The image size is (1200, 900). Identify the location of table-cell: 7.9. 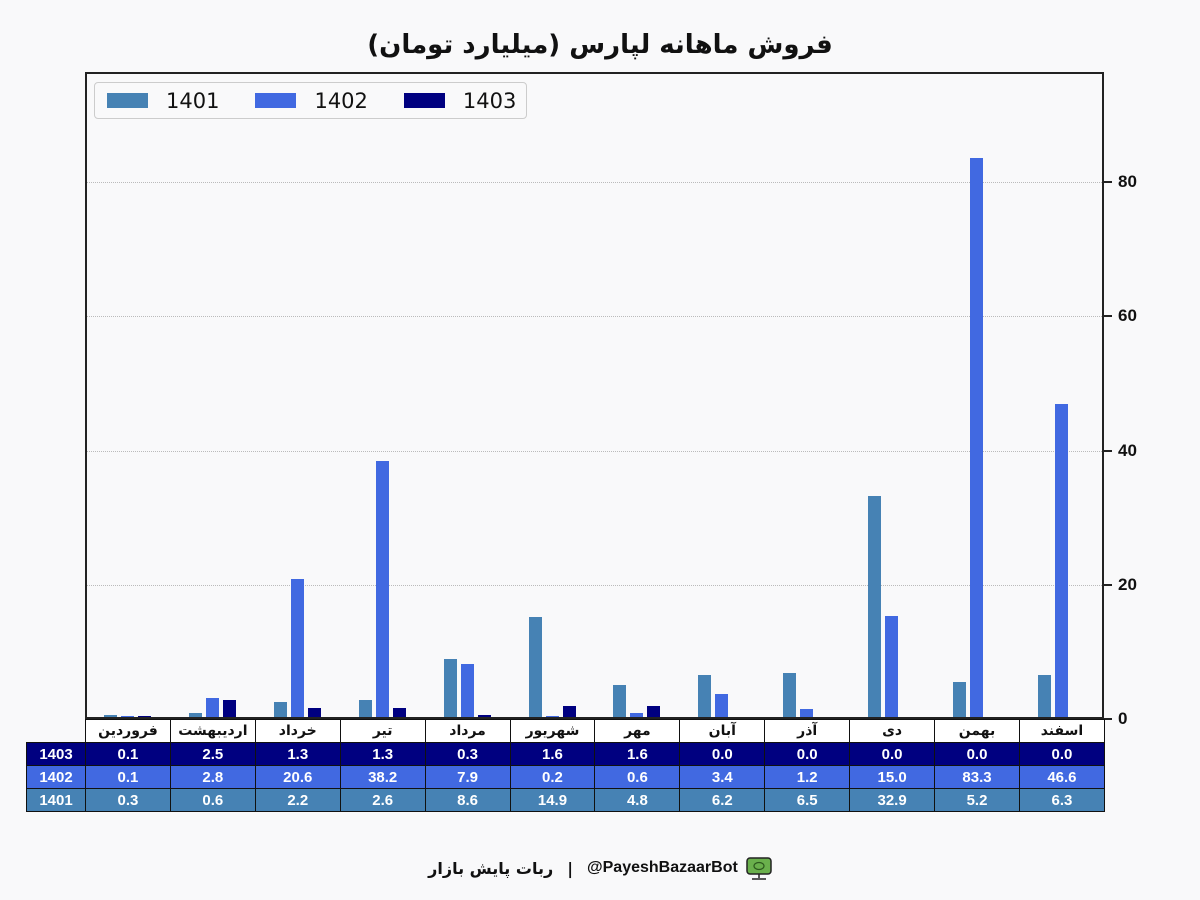
(467, 777).